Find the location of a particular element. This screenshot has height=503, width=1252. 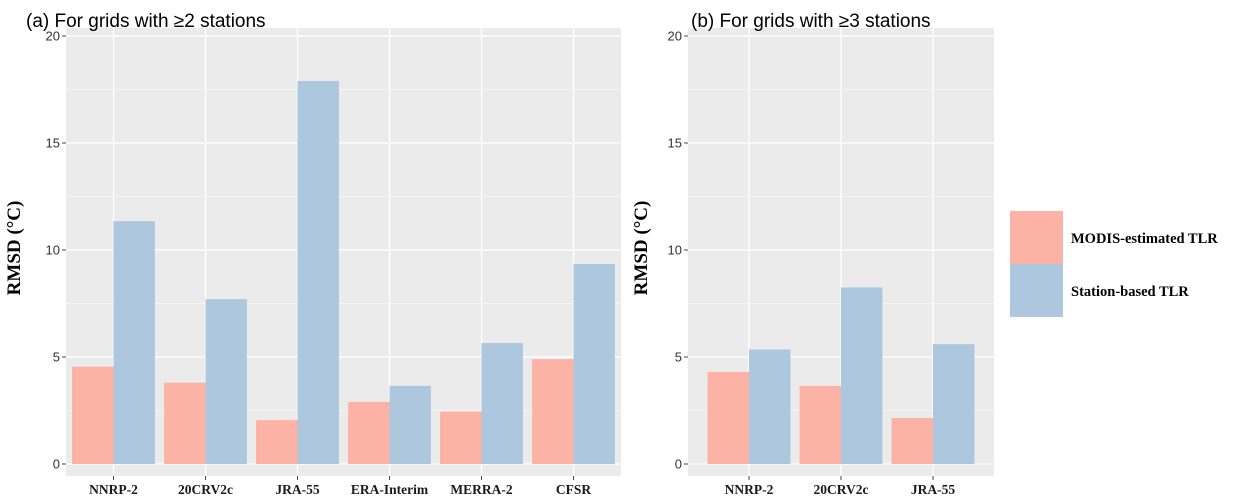

x-tick-label: ERA-Interim is located at coordinates (390, 489).